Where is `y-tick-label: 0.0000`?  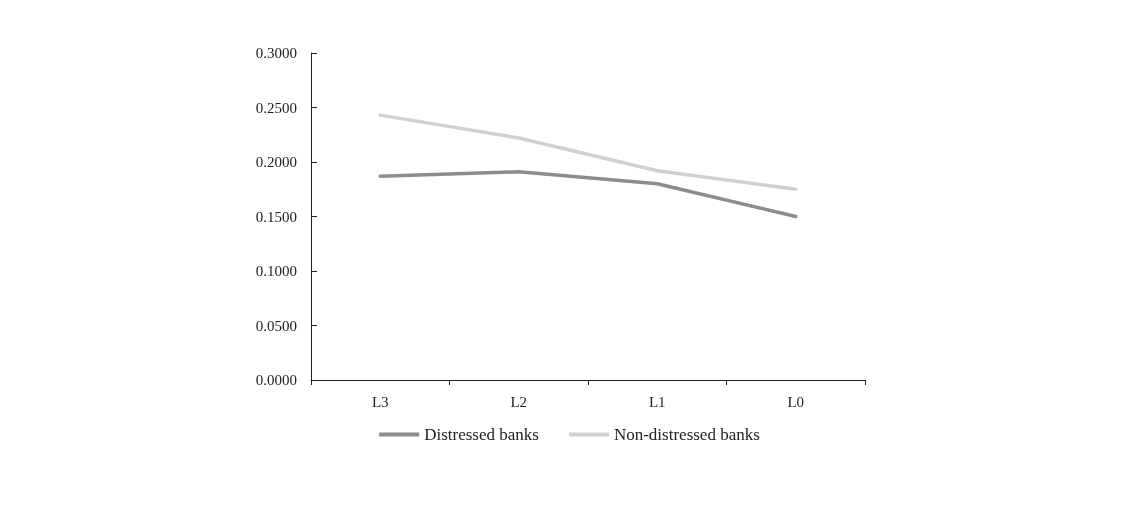
y-tick-label: 0.0000 is located at coordinates (276, 380).